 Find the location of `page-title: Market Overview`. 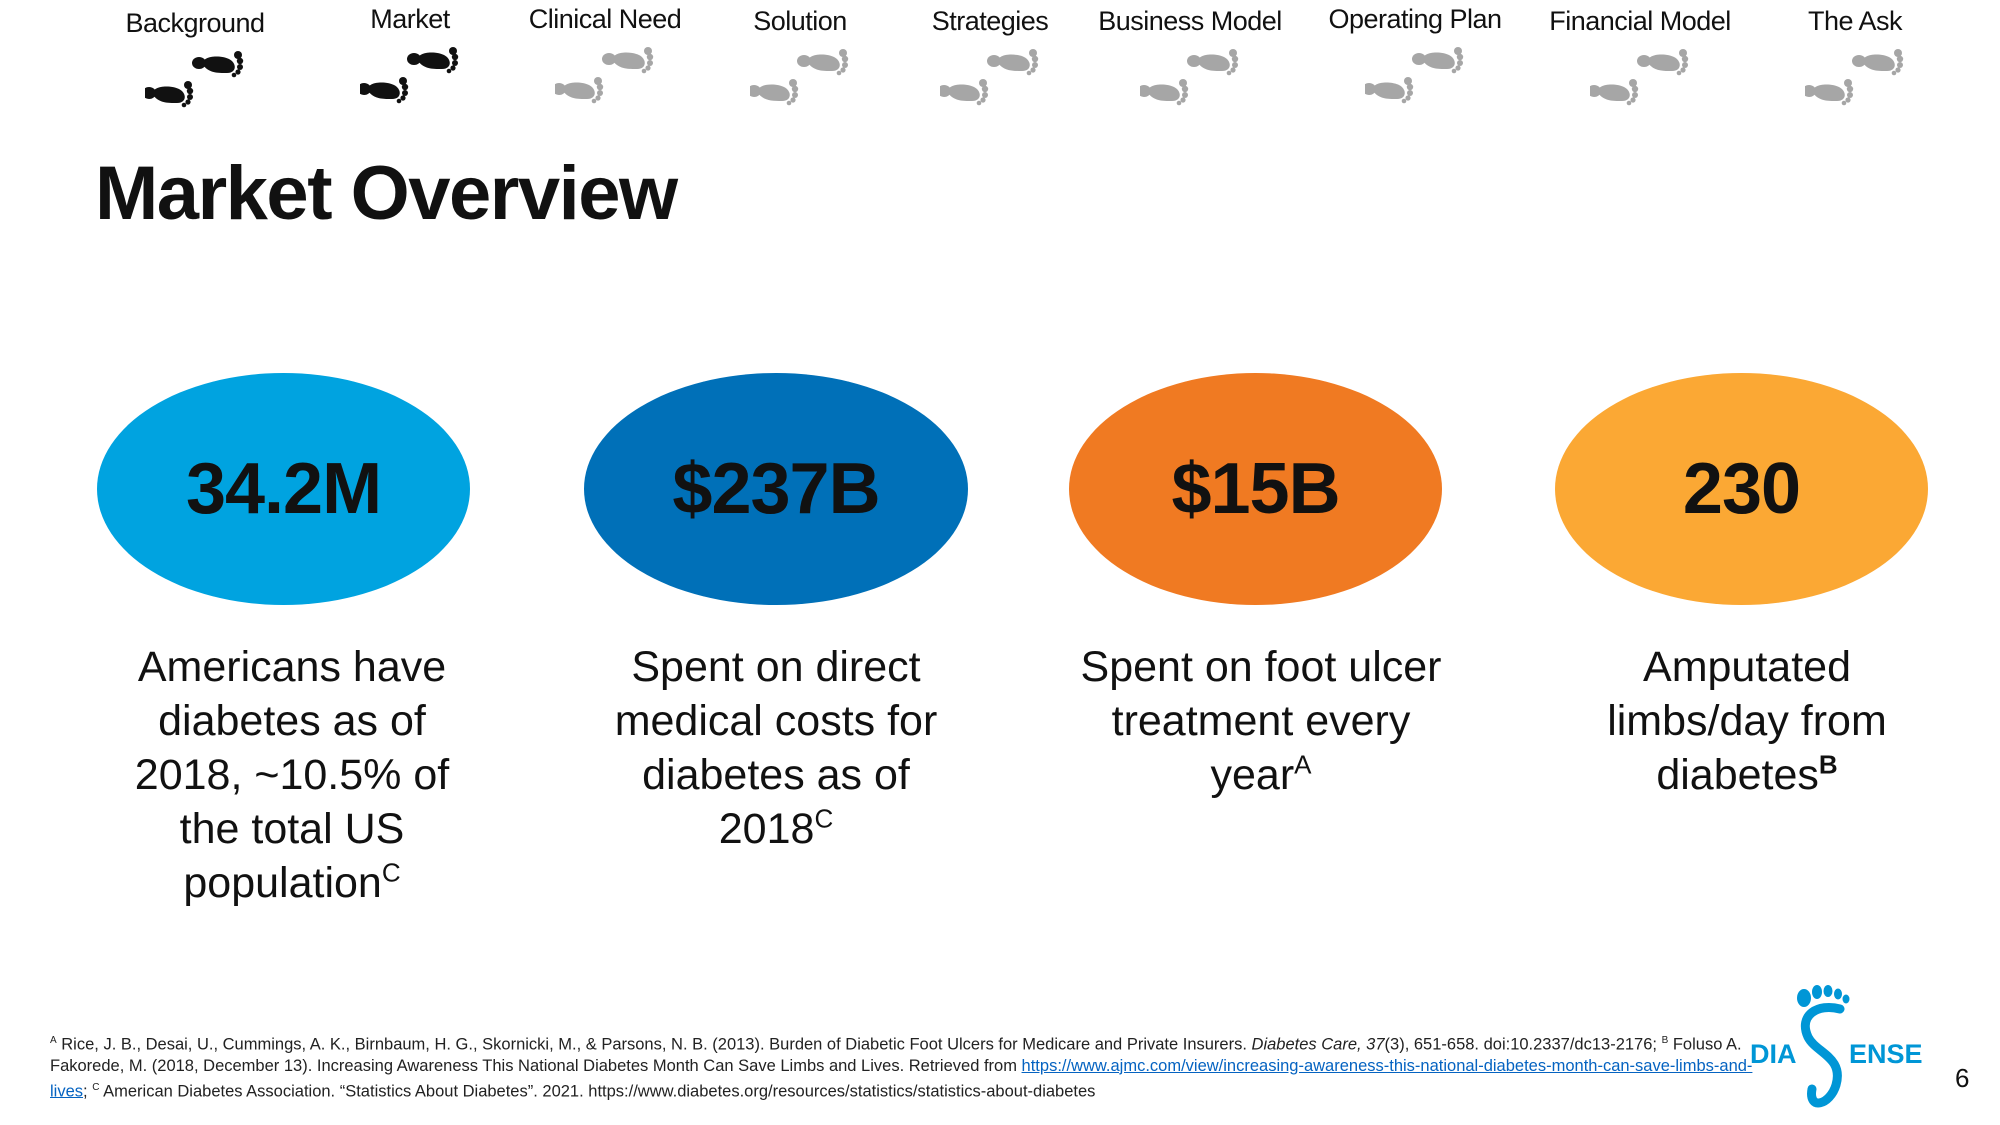

page-title: Market Overview is located at coordinates (386, 193).